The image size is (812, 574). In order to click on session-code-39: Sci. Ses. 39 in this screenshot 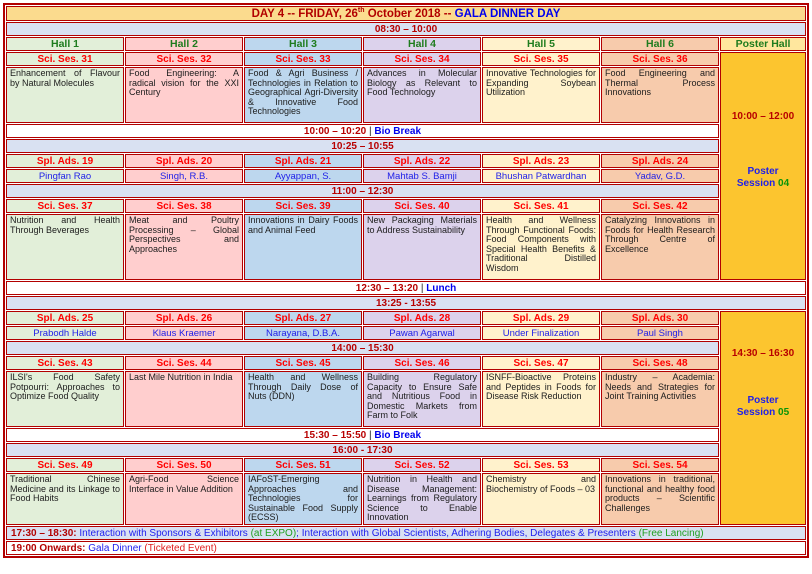, I will do `click(303, 206)`.